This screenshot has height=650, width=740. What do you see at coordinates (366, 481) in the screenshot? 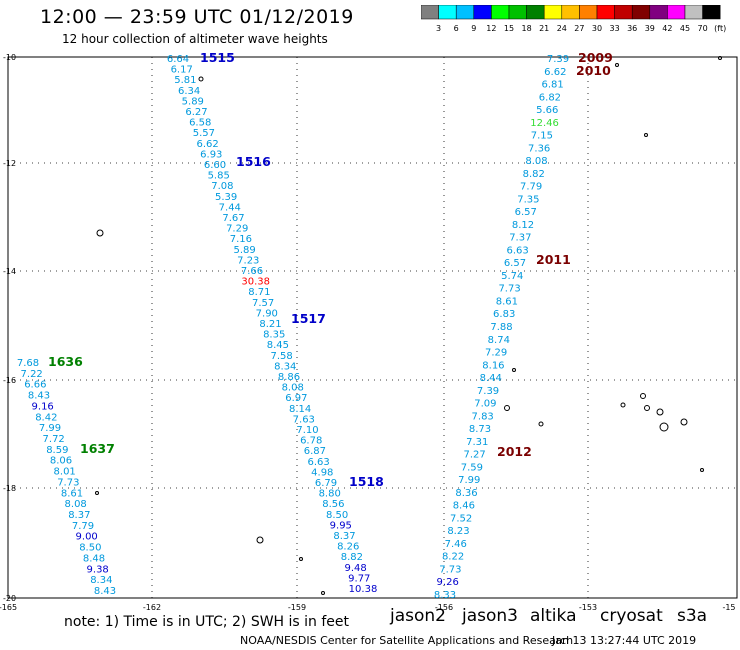
I see `pass-number-label: 1518` at bounding box center [366, 481].